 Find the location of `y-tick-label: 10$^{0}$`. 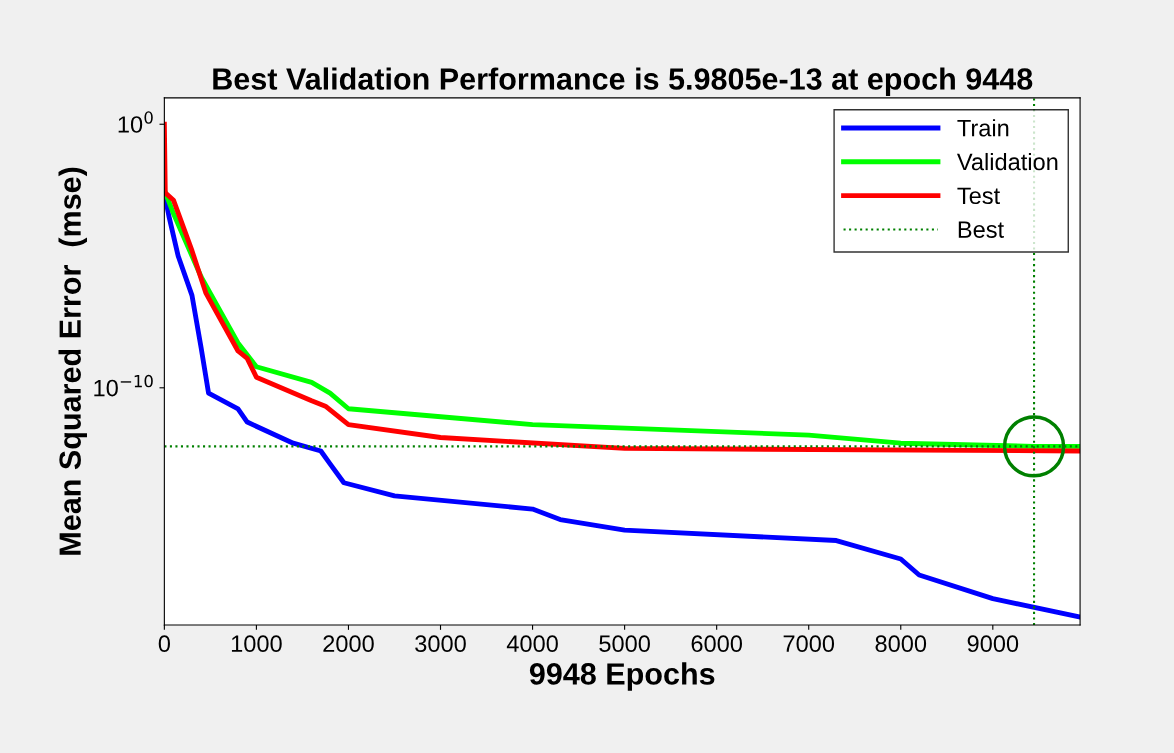

y-tick-label: 10$^{0}$ is located at coordinates (135, 122).